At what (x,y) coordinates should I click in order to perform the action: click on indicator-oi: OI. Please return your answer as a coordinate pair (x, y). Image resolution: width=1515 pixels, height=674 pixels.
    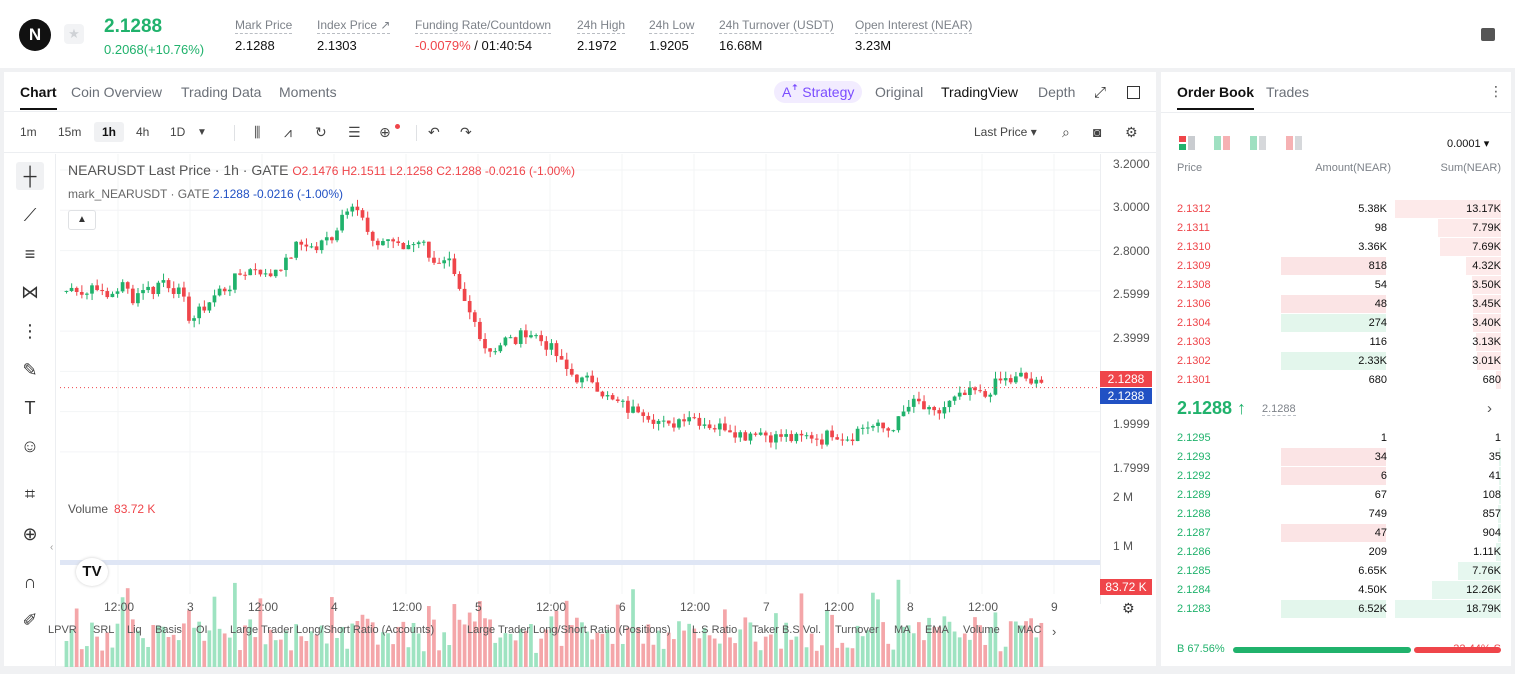
    Looking at the image, I should click on (202, 630).